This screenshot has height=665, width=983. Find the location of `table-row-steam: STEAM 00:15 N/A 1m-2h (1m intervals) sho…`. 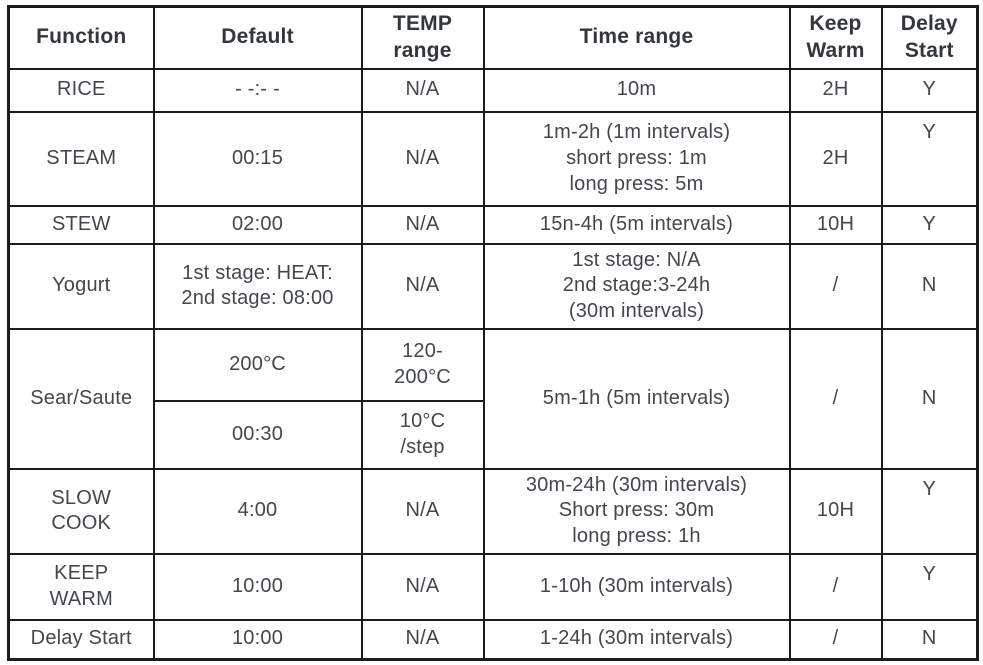

table-row-steam: STEAM 00:15 N/A 1m-2h (1m intervals) sho… is located at coordinates (493, 158).